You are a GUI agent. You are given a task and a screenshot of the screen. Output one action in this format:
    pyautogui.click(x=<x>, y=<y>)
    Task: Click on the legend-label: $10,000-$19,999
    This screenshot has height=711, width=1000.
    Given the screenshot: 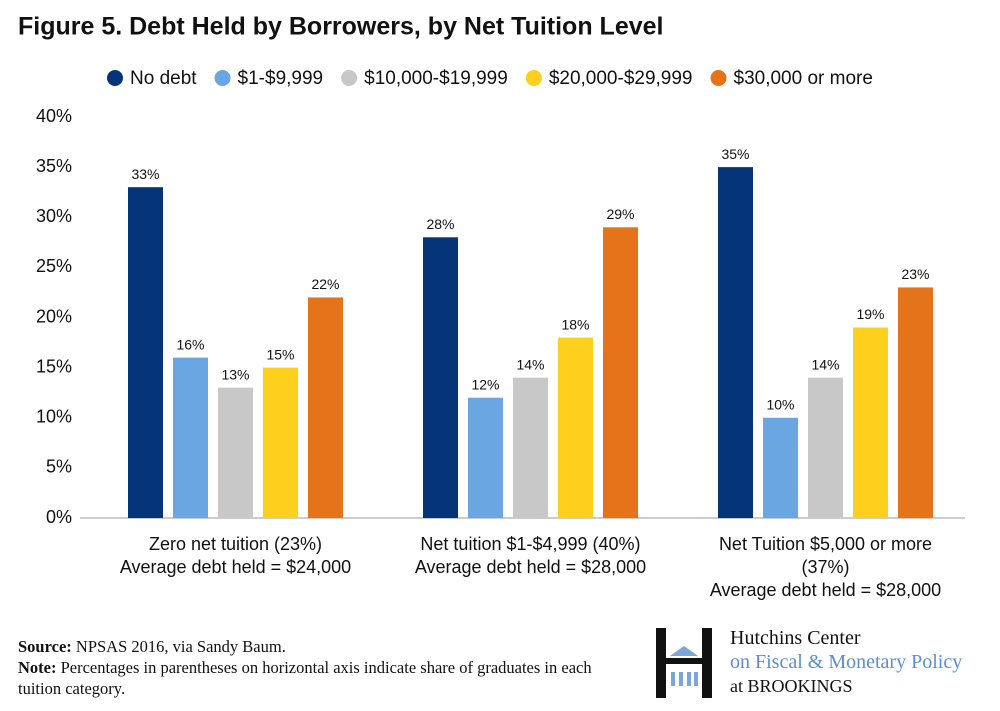 What is the action you would take?
    pyautogui.click(x=436, y=78)
    